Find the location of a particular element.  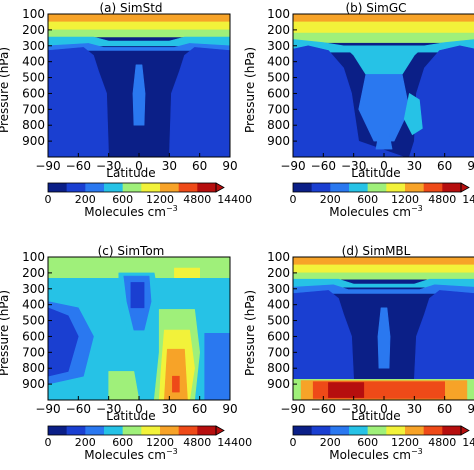

panel-d-x-tick-label-0: −90 is located at coordinates (292, 409).